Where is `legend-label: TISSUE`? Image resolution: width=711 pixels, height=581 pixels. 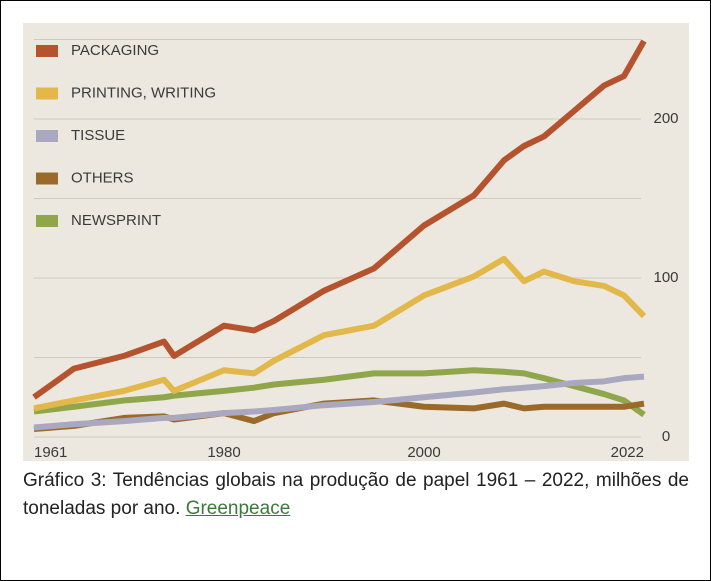 legend-label: TISSUE is located at coordinates (98, 135).